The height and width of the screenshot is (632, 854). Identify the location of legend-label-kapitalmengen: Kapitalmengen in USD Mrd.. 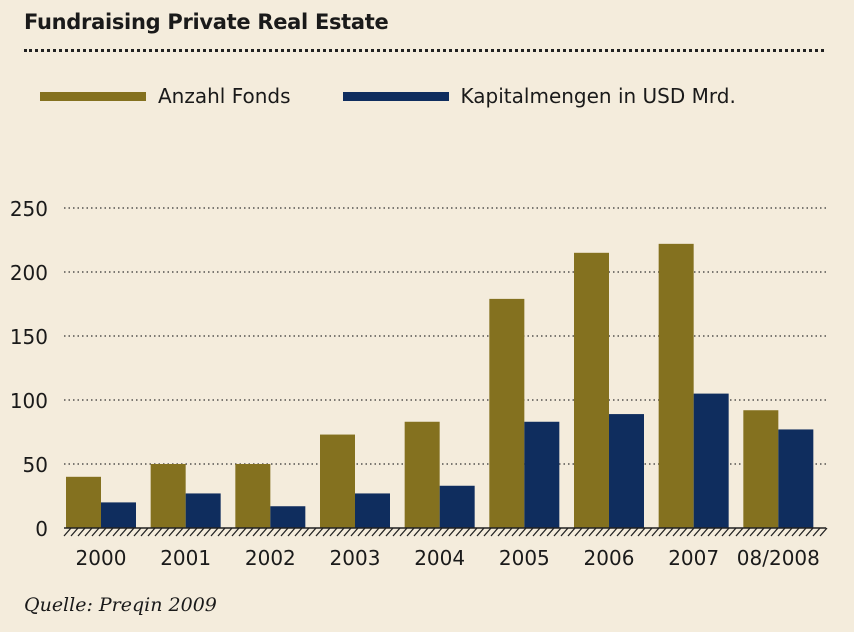
(598, 96).